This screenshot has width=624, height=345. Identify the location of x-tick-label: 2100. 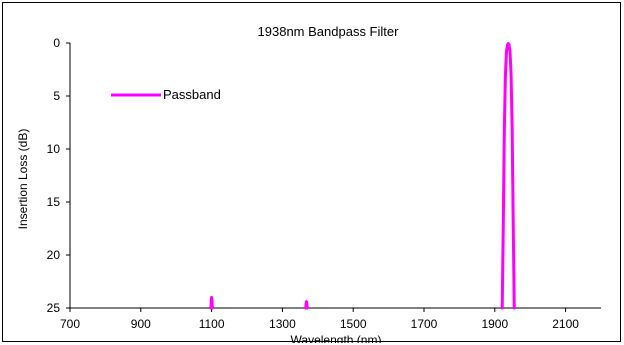
(565, 324).